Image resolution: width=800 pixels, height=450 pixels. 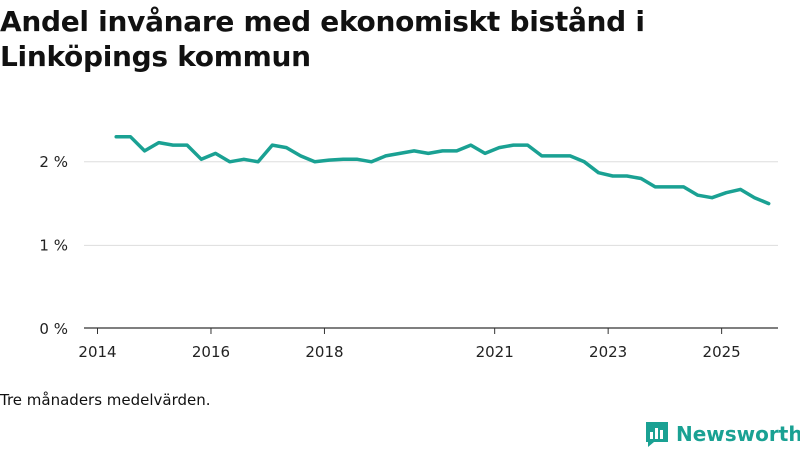 I want to click on footnote: Tre månaders medelvärden., so click(x=105, y=400).